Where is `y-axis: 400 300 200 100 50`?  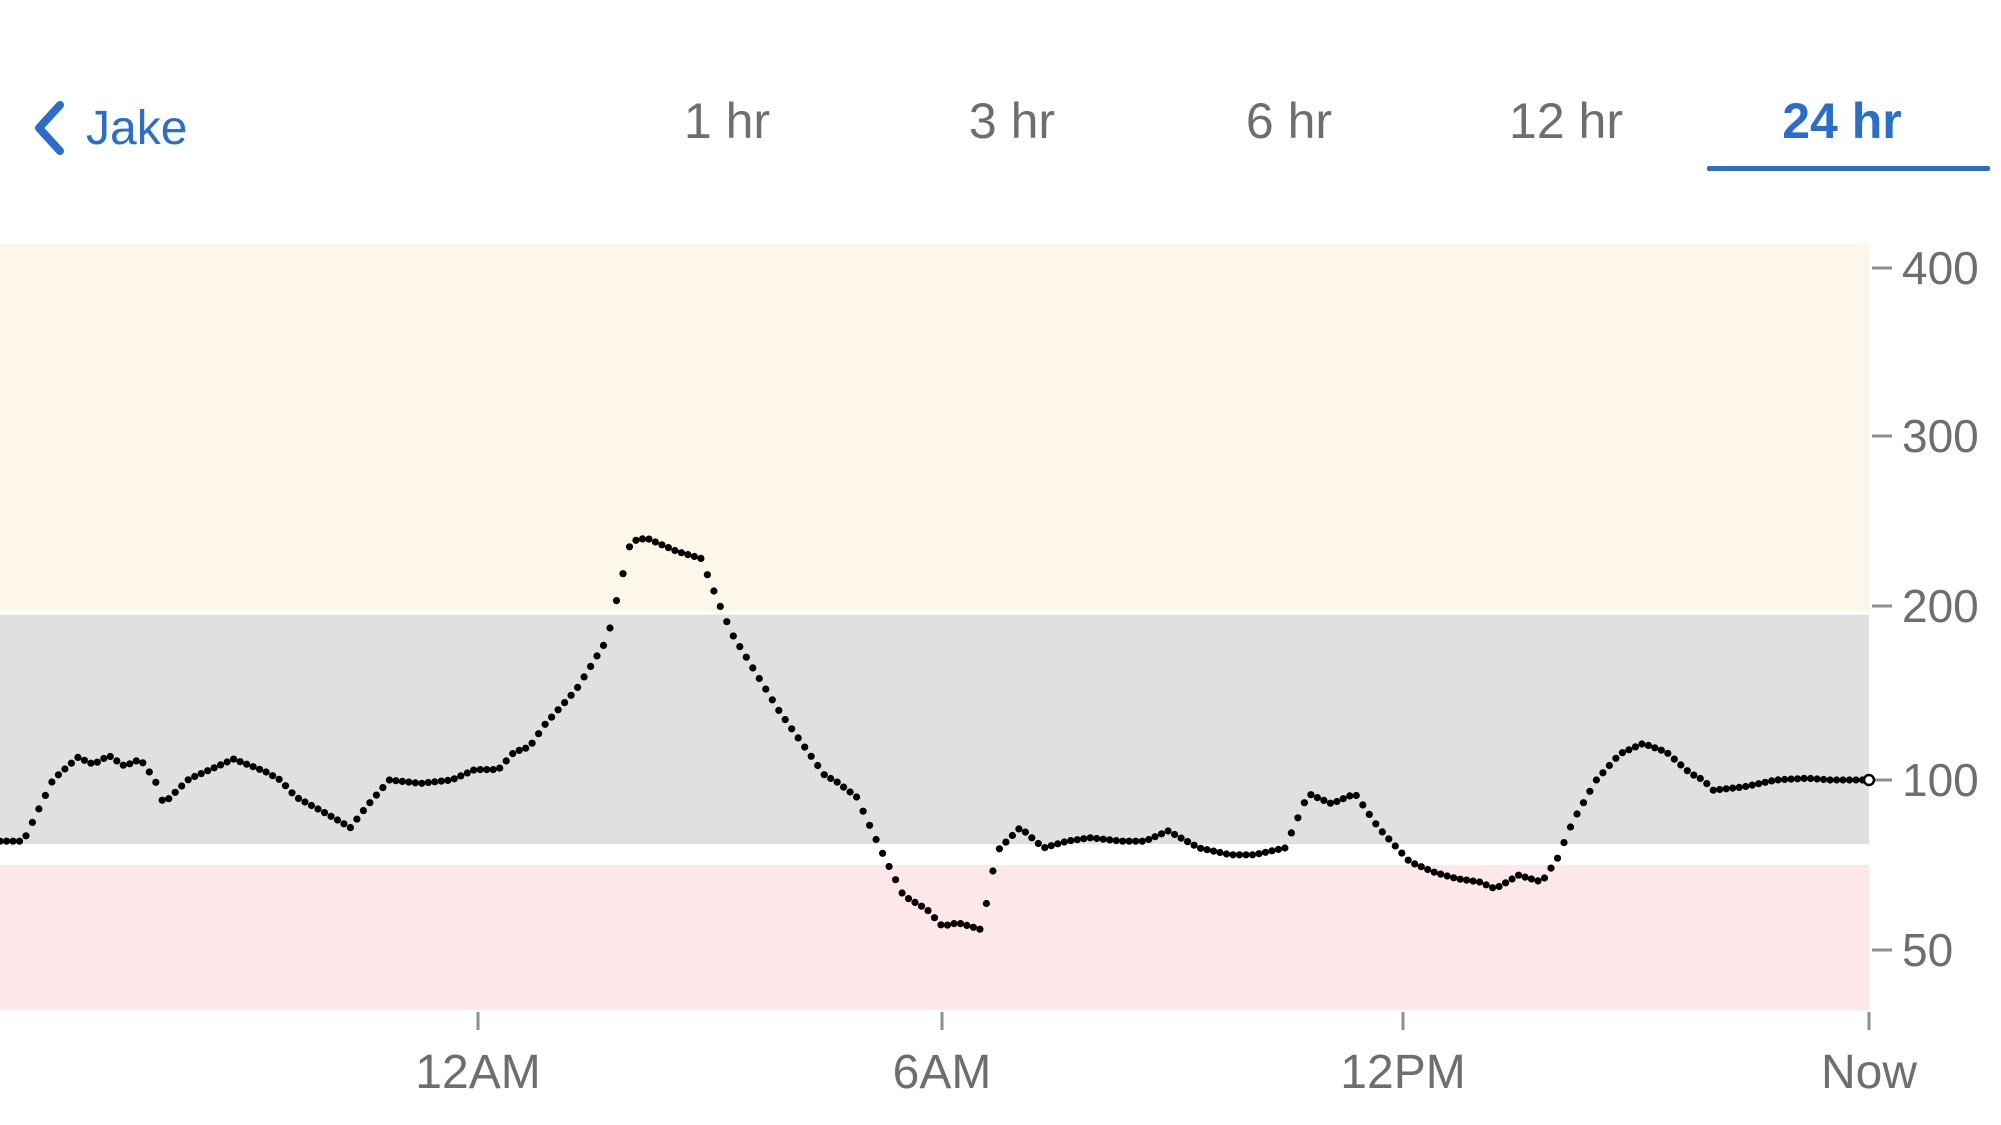 y-axis: 400 300 200 100 50 is located at coordinates (1925, 609).